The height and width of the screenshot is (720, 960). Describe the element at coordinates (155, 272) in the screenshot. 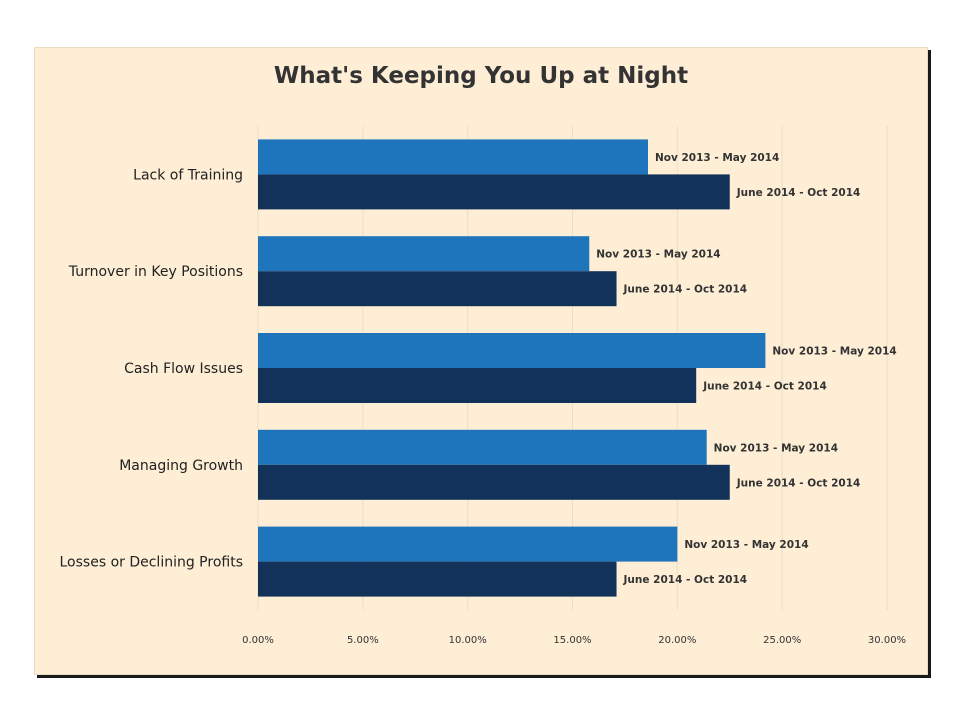

I see `category-label: Turnover in Key Positions` at that location.